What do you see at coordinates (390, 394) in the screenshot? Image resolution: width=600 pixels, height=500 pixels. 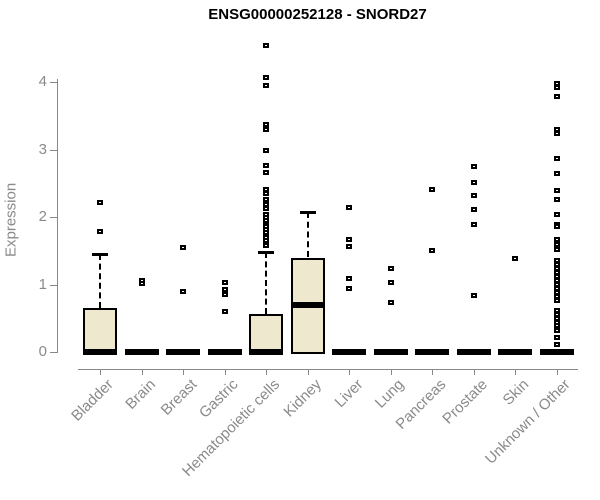 I see `x-tick-label: Lung` at bounding box center [390, 394].